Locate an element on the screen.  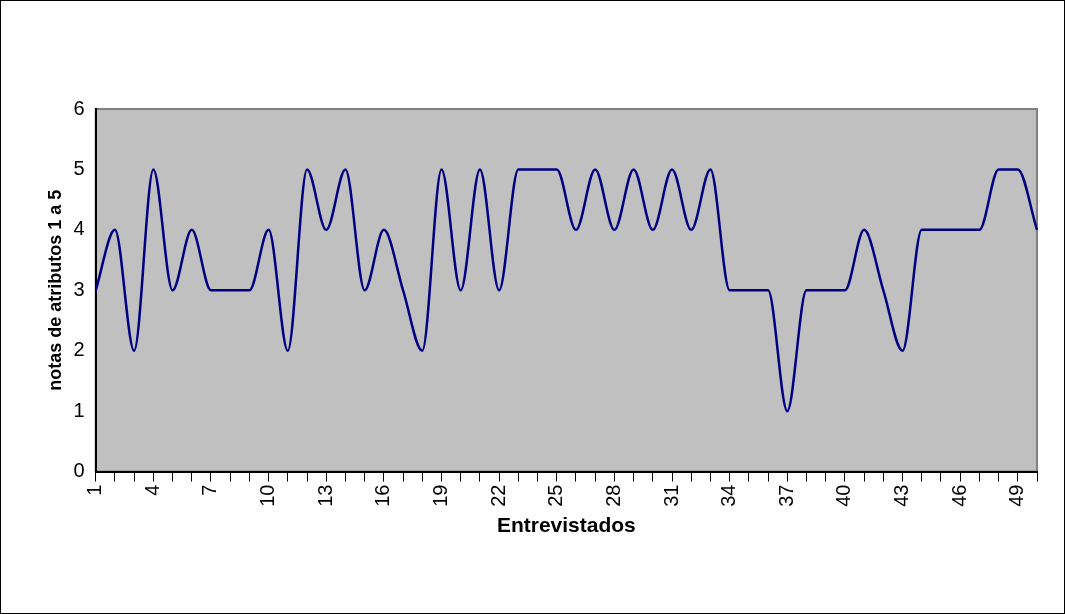
y-tick-label: 3 is located at coordinates (79, 288).